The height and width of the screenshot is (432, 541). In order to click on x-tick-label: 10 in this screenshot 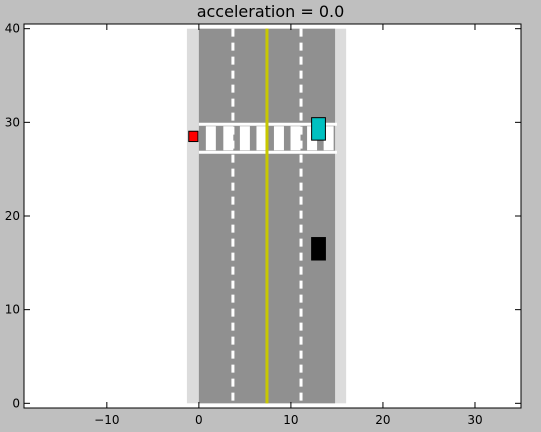, I will do `click(290, 420)`.